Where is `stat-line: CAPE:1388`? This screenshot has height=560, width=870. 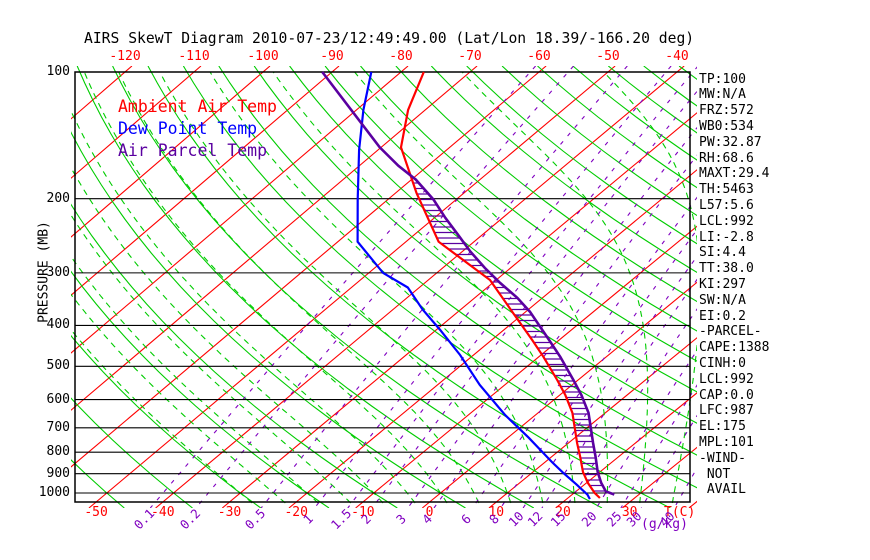 stat-line: CAPE:1388 is located at coordinates (734, 348).